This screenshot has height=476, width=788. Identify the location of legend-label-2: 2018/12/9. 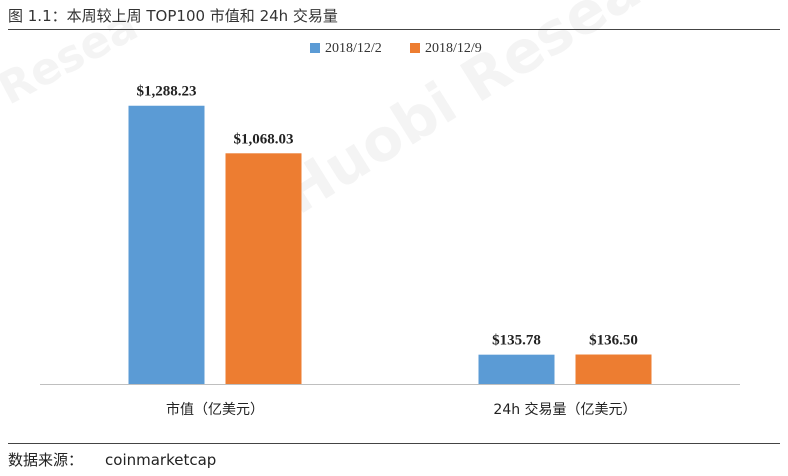
(453, 48).